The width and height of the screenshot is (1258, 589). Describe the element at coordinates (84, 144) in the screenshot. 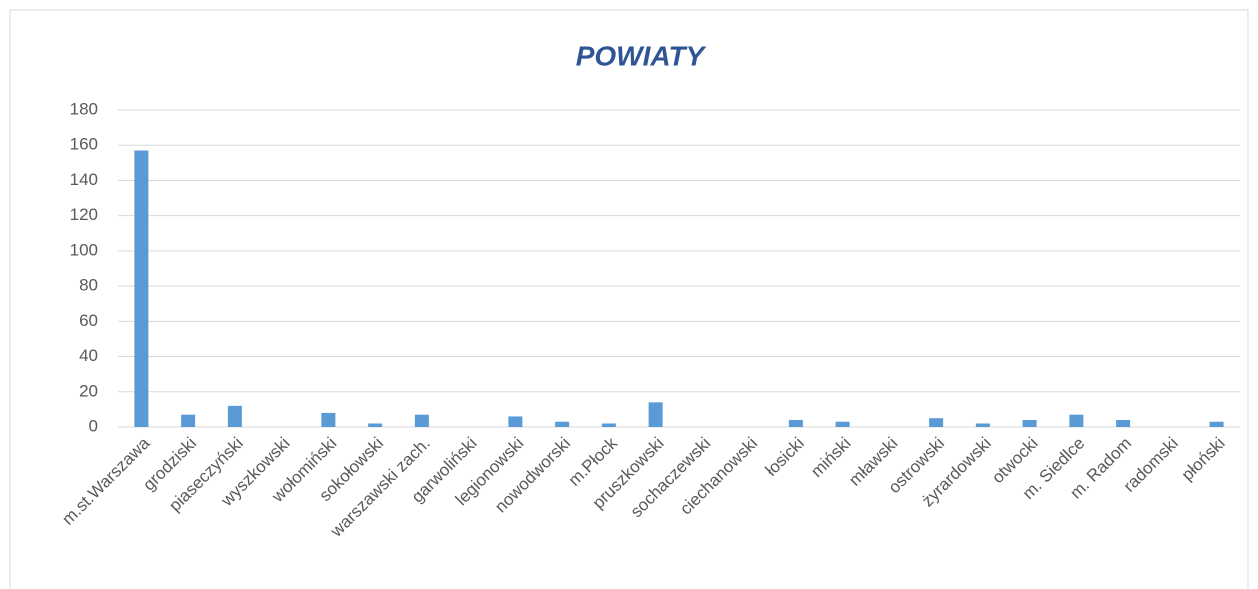

I see `y-tick-label: 160` at that location.